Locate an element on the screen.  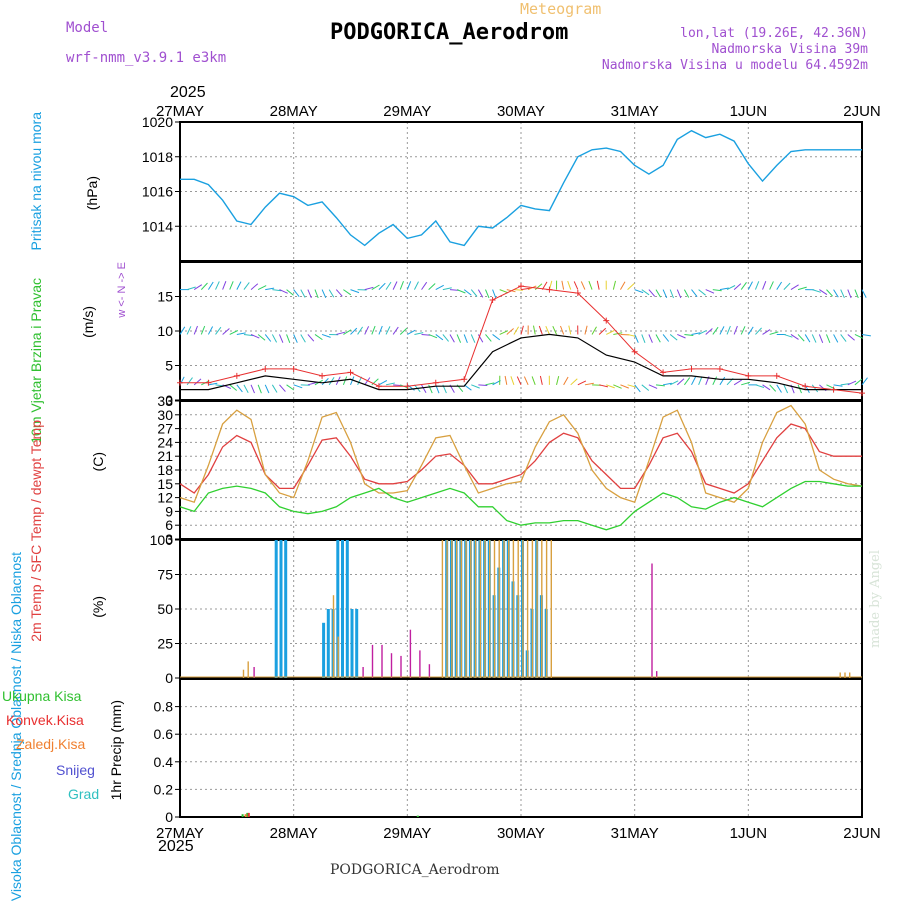
y-tick-label: 0 is located at coordinates (169, 400).